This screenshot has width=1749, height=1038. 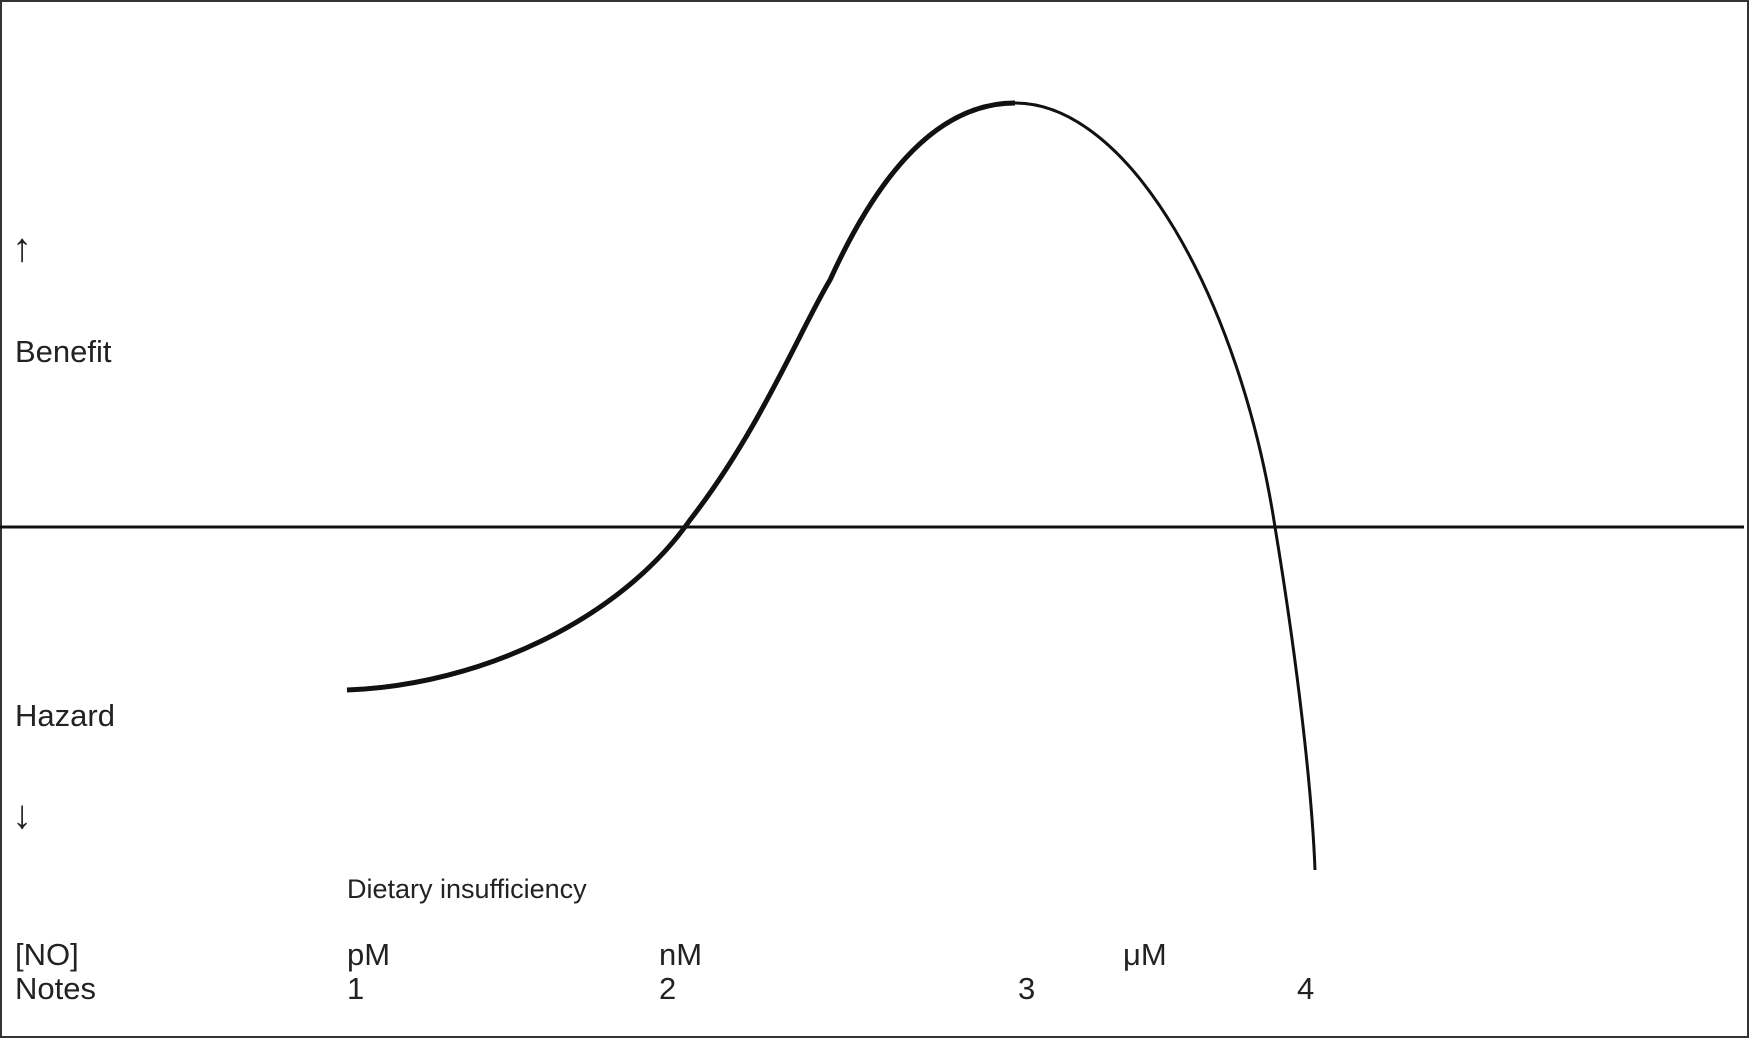 I want to click on note-2: 2, so click(x=668, y=988).